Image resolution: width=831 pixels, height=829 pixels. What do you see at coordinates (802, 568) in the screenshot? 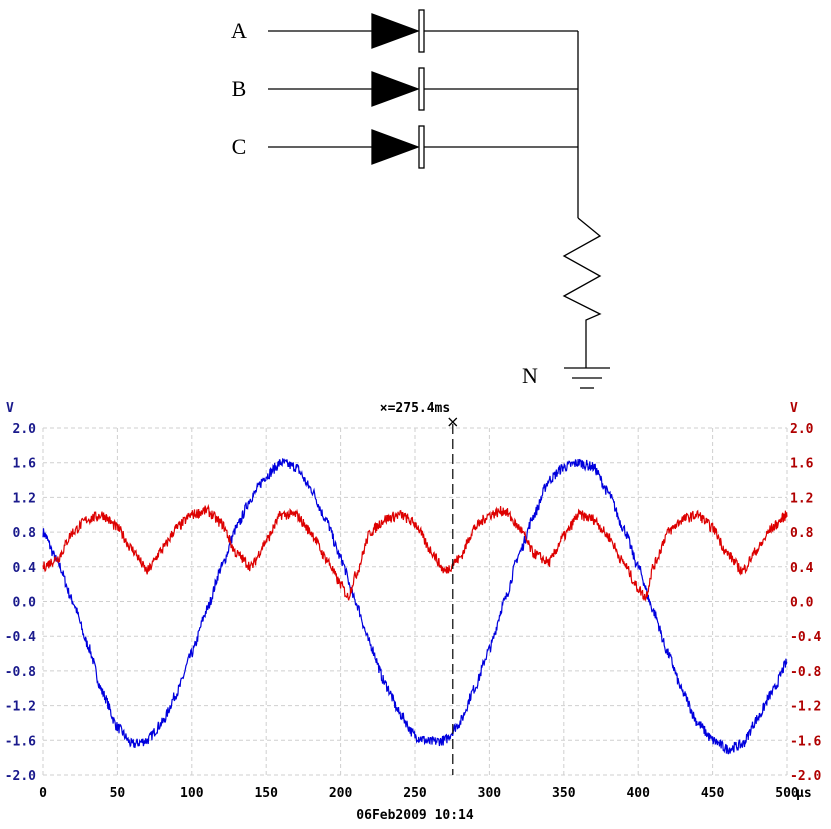
I see `right-y-tick-label: 0.4` at bounding box center [802, 568].